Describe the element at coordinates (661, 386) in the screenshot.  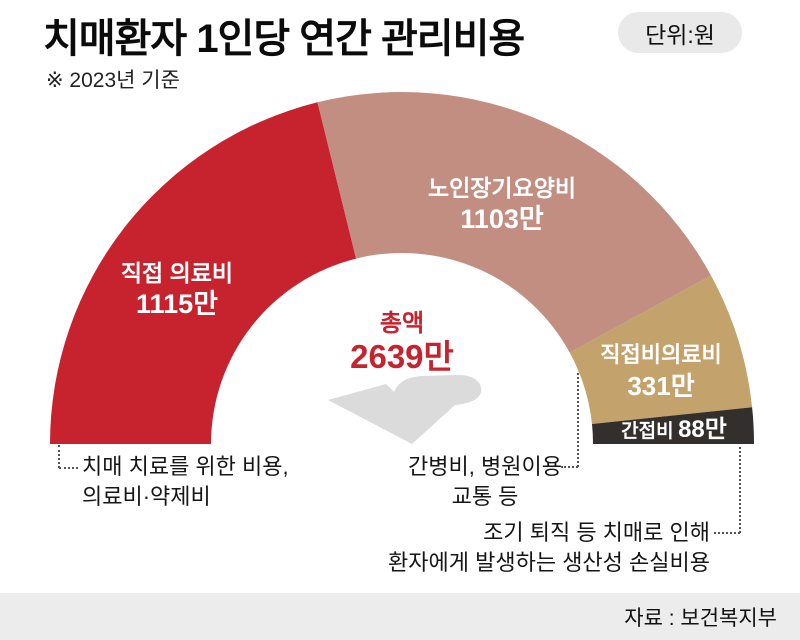
I see `segment-value: 331만` at that location.